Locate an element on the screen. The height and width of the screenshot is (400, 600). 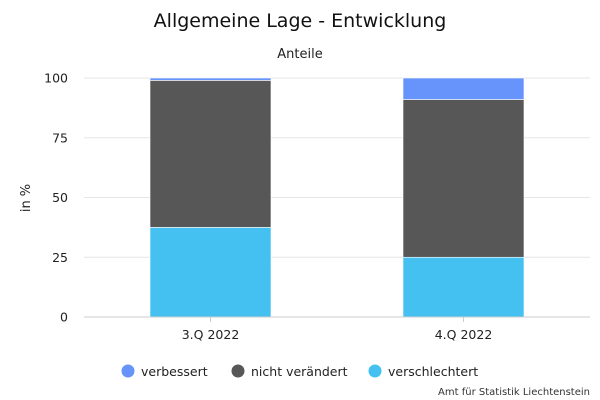
x-axis-ticks: 3.Q 2022 4.Q 2022 is located at coordinates (337, 329).